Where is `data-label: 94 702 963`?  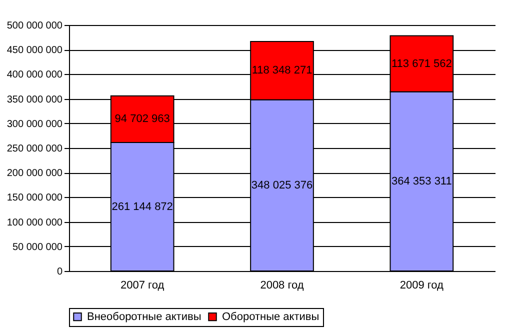 data-label: 94 702 963 is located at coordinates (142, 119).